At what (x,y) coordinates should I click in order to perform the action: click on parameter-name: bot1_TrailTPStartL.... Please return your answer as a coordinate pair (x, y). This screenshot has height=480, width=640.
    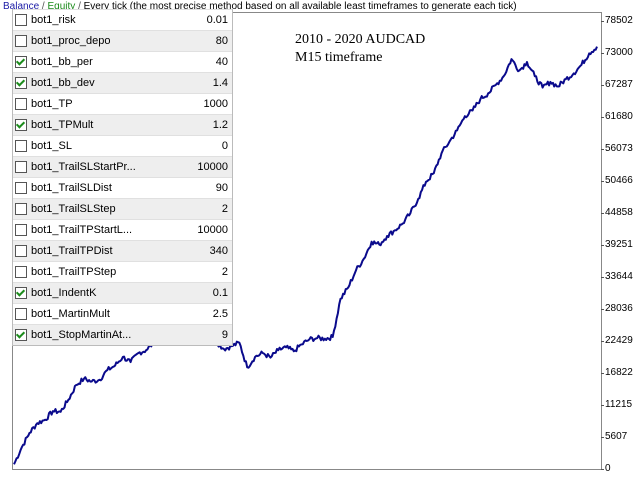
    Looking at the image, I should click on (82, 230).